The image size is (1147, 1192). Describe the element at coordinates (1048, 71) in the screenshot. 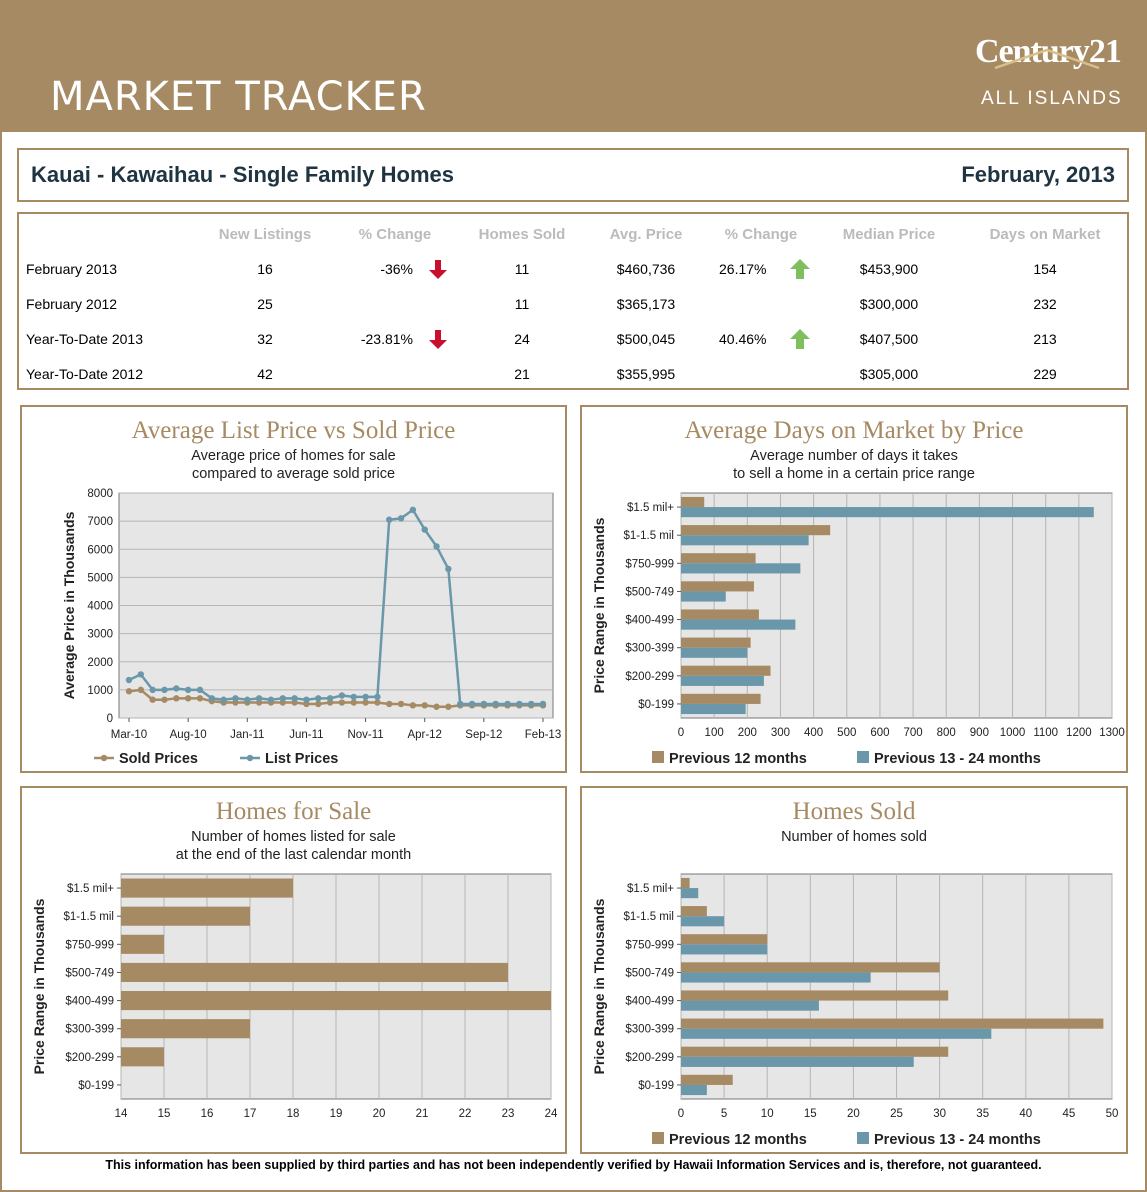

I see `century21-logo: Century21 ALL ISLANDS` at that location.